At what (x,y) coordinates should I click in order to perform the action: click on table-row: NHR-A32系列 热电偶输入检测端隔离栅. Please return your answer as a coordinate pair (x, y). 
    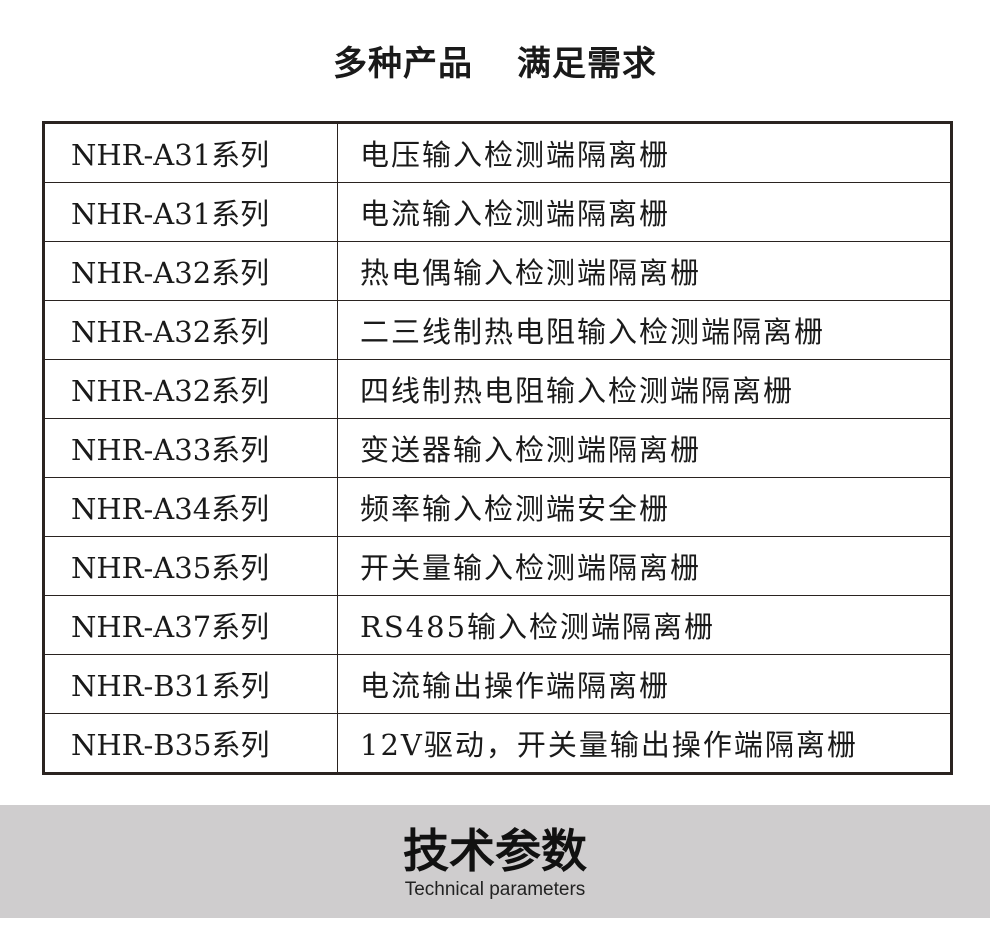
    Looking at the image, I should click on (497, 271).